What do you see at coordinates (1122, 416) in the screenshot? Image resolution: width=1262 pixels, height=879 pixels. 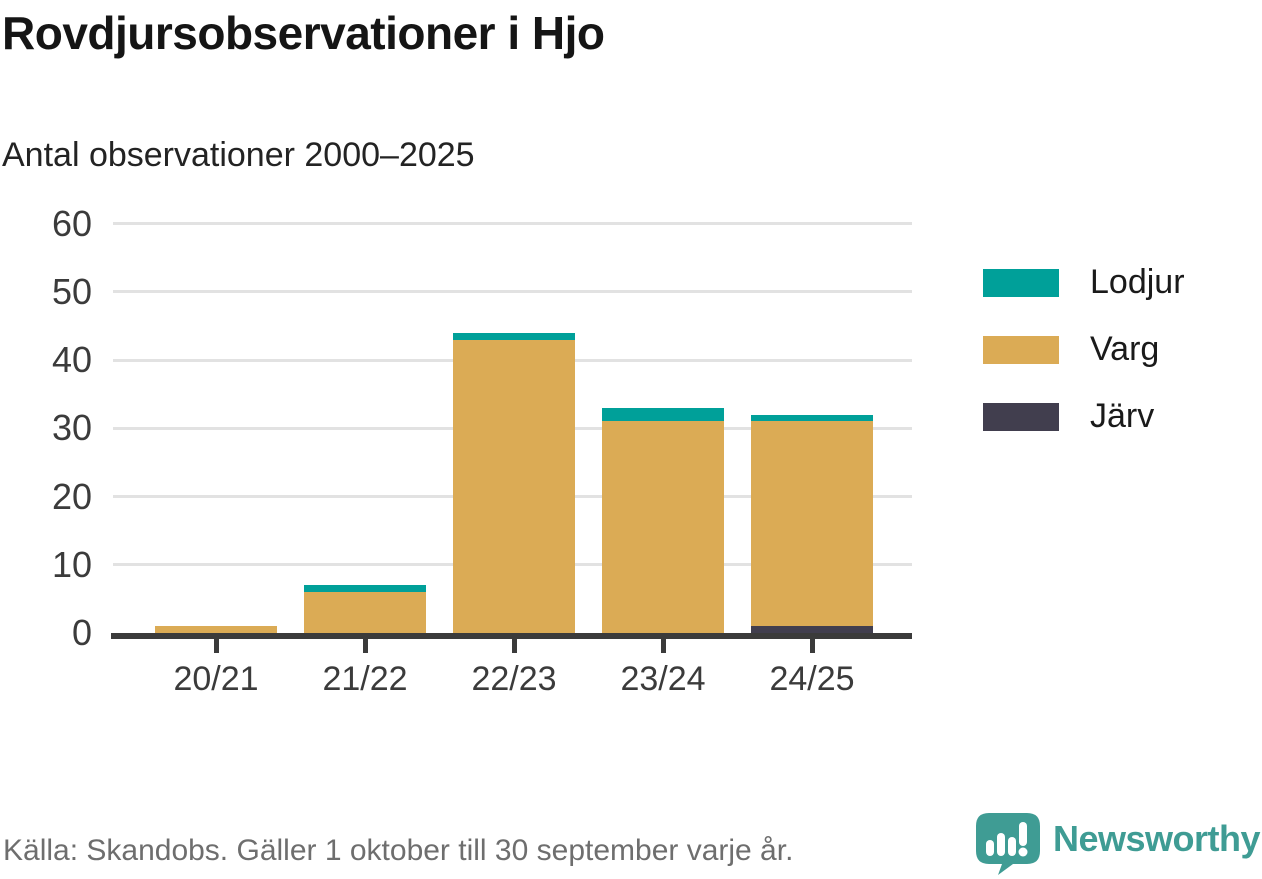 I see `legend-label: Järv` at bounding box center [1122, 416].